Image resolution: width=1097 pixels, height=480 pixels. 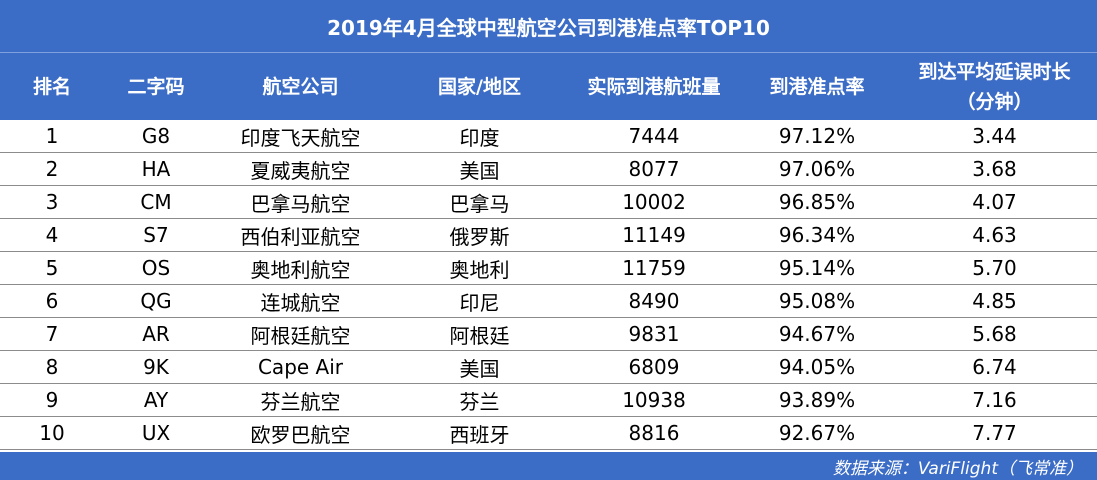 I want to click on cell-delay: 6.74, so click(x=994, y=367).